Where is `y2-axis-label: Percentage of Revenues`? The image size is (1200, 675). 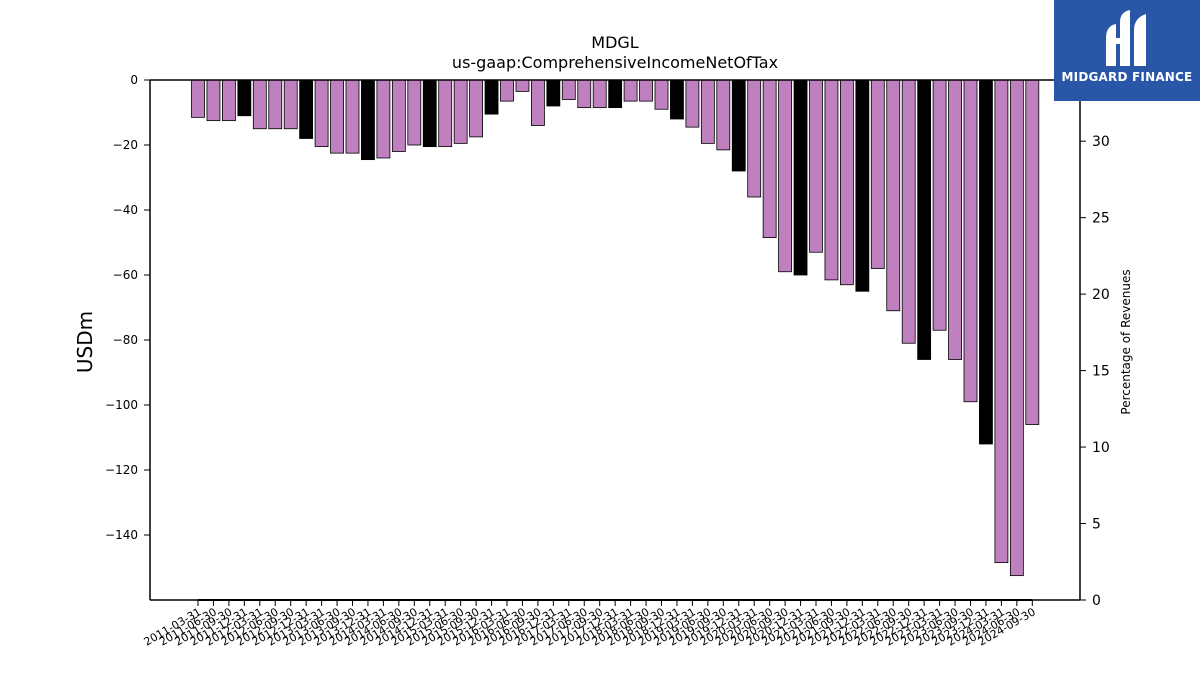
y2-axis-label: Percentage of Revenues is located at coordinates (1126, 341).